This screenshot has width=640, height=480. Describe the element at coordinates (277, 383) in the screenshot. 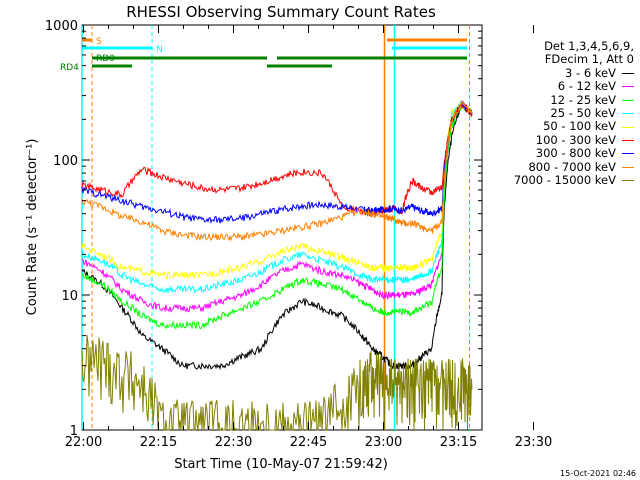

I see `series-line` at that location.